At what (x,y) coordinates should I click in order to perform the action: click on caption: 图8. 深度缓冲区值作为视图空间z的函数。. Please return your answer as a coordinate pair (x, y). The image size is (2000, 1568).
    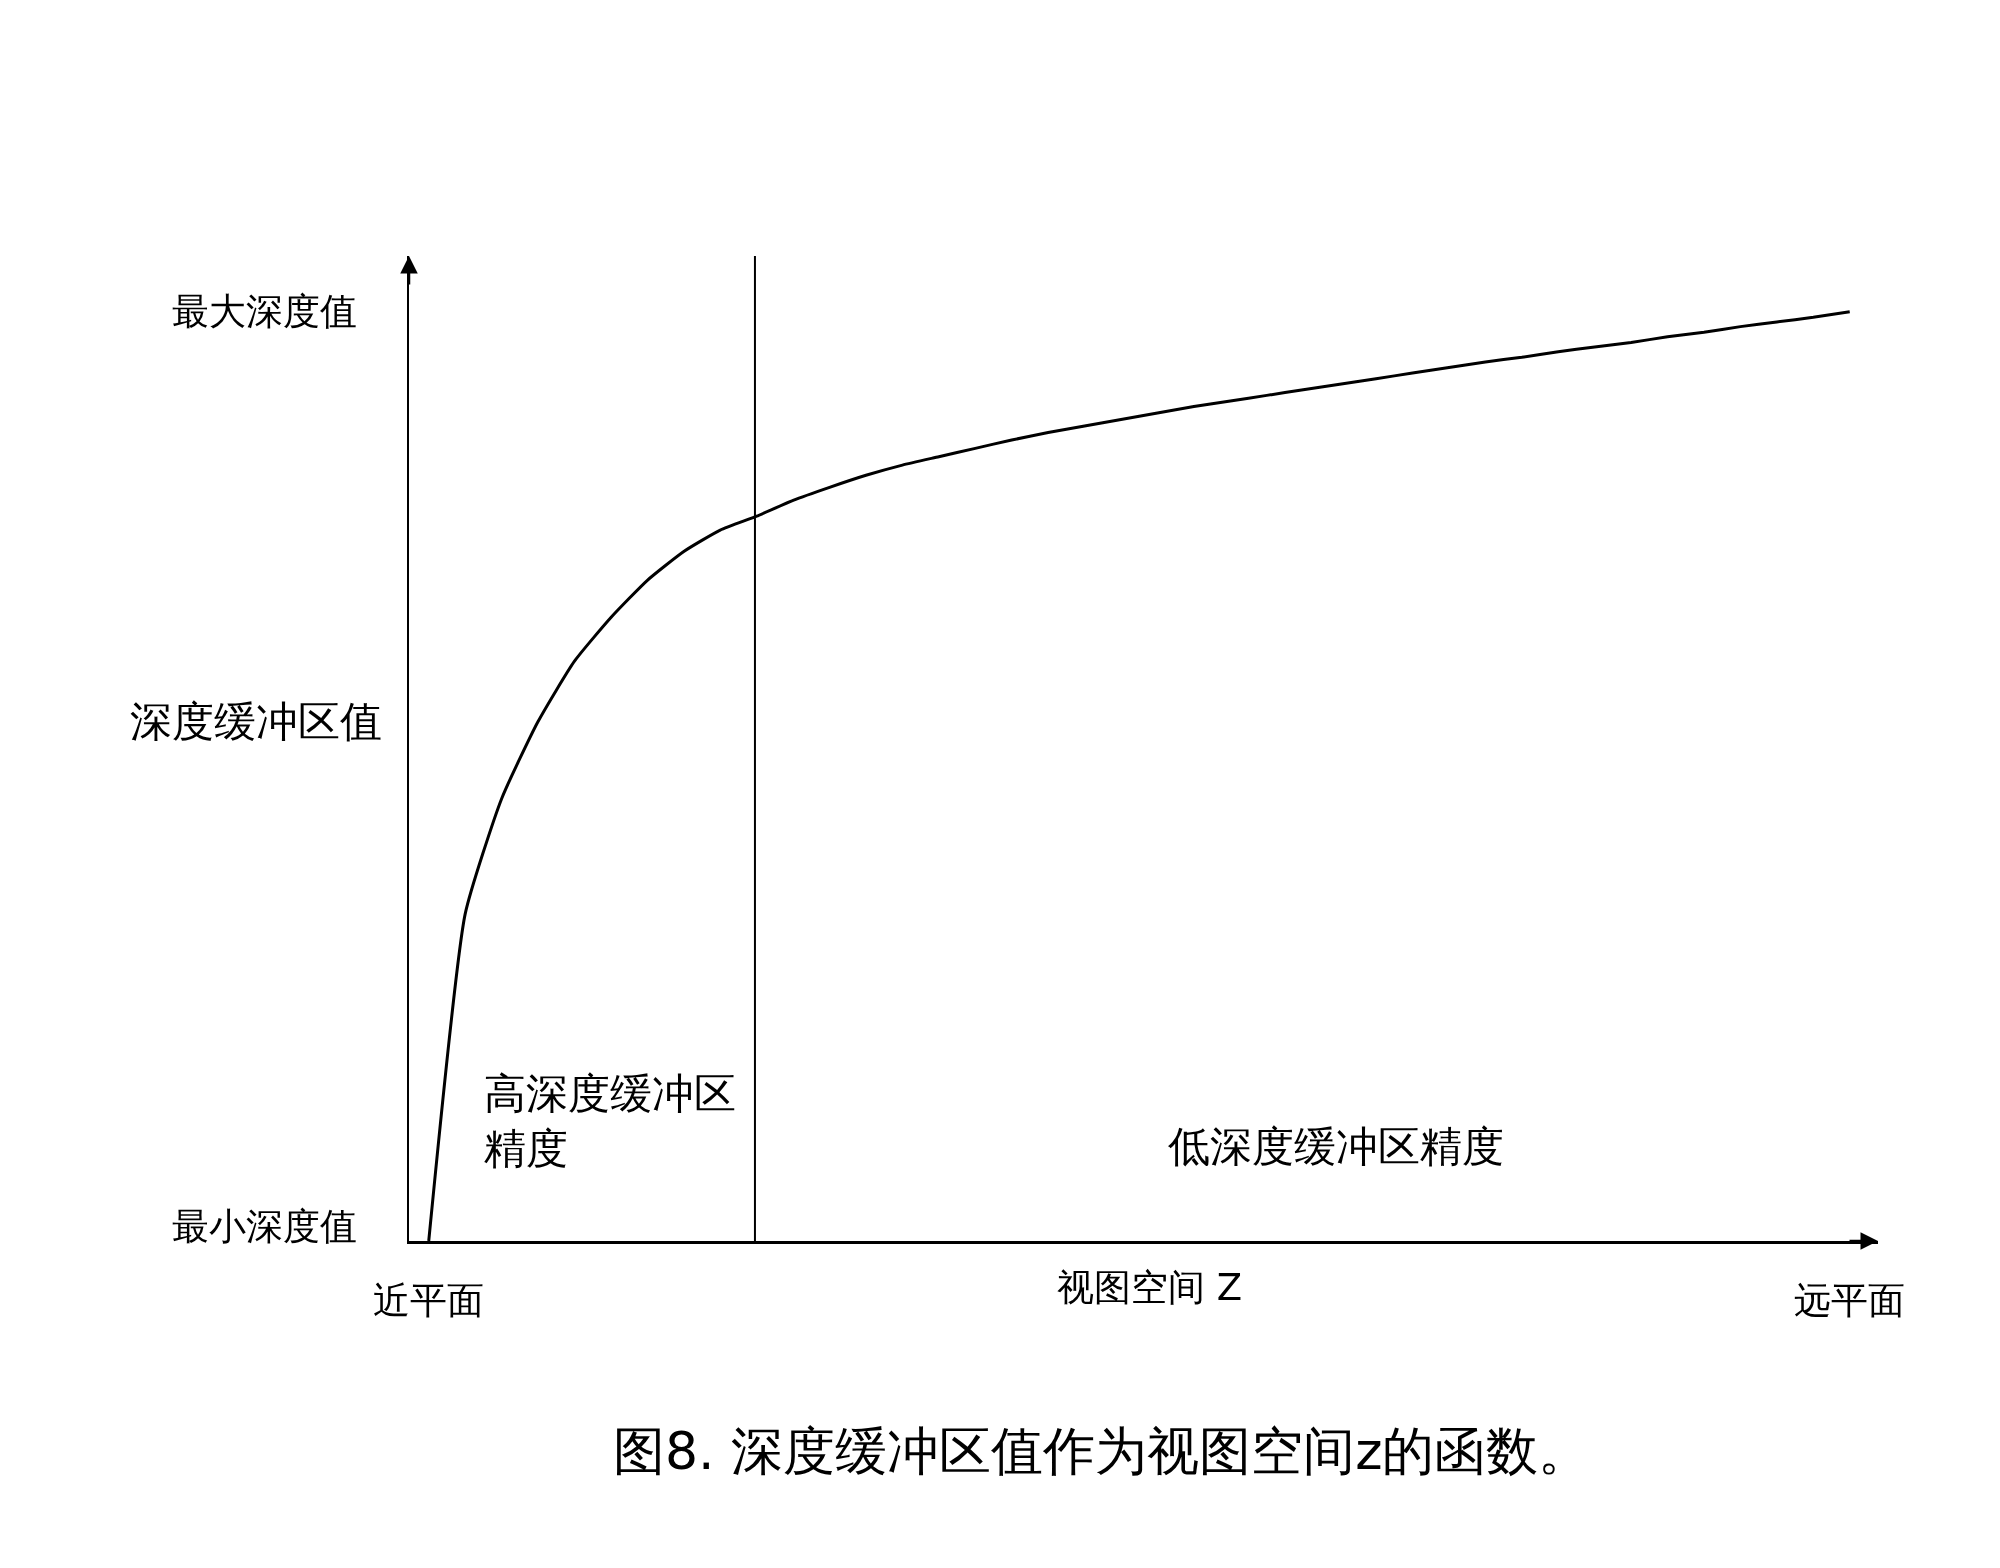
    Looking at the image, I should click on (1102, 1451).